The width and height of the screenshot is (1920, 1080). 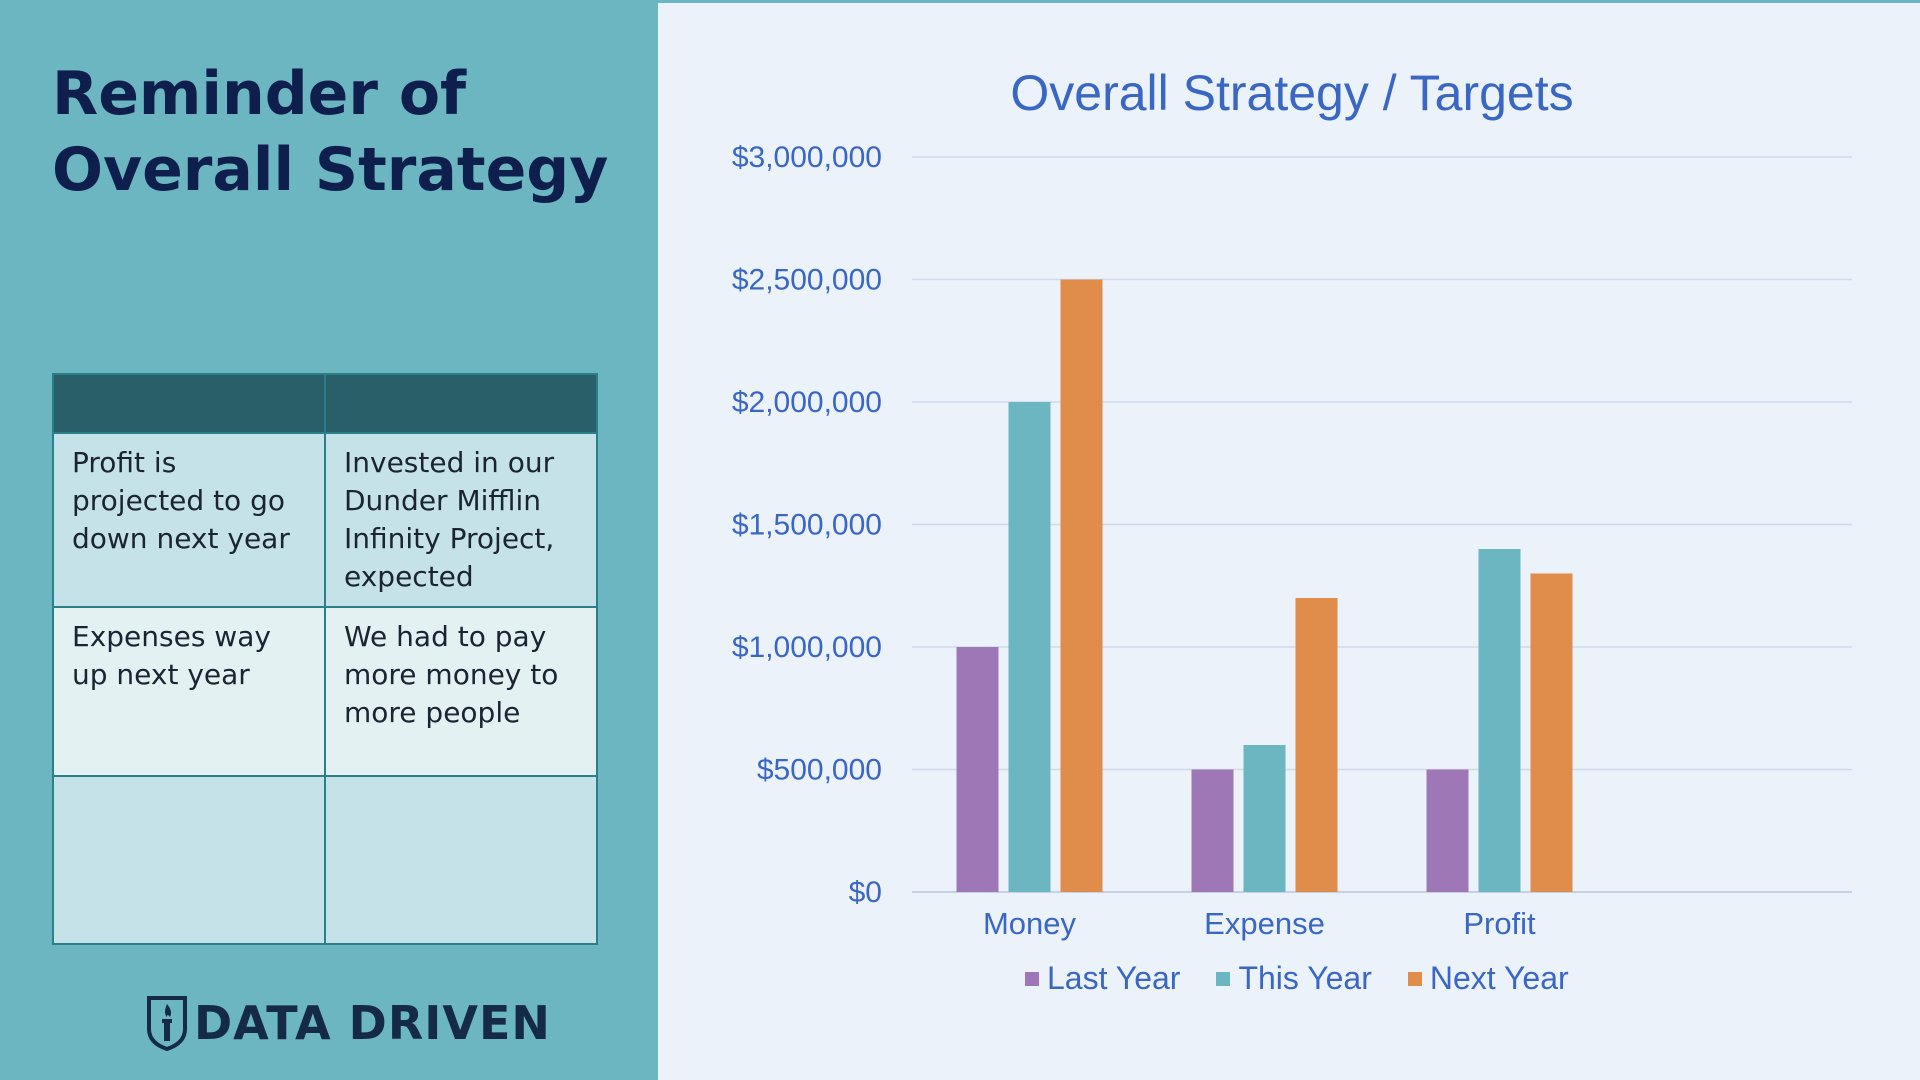 What do you see at coordinates (807, 280) in the screenshot?
I see `y-tick-label: $2,500,000` at bounding box center [807, 280].